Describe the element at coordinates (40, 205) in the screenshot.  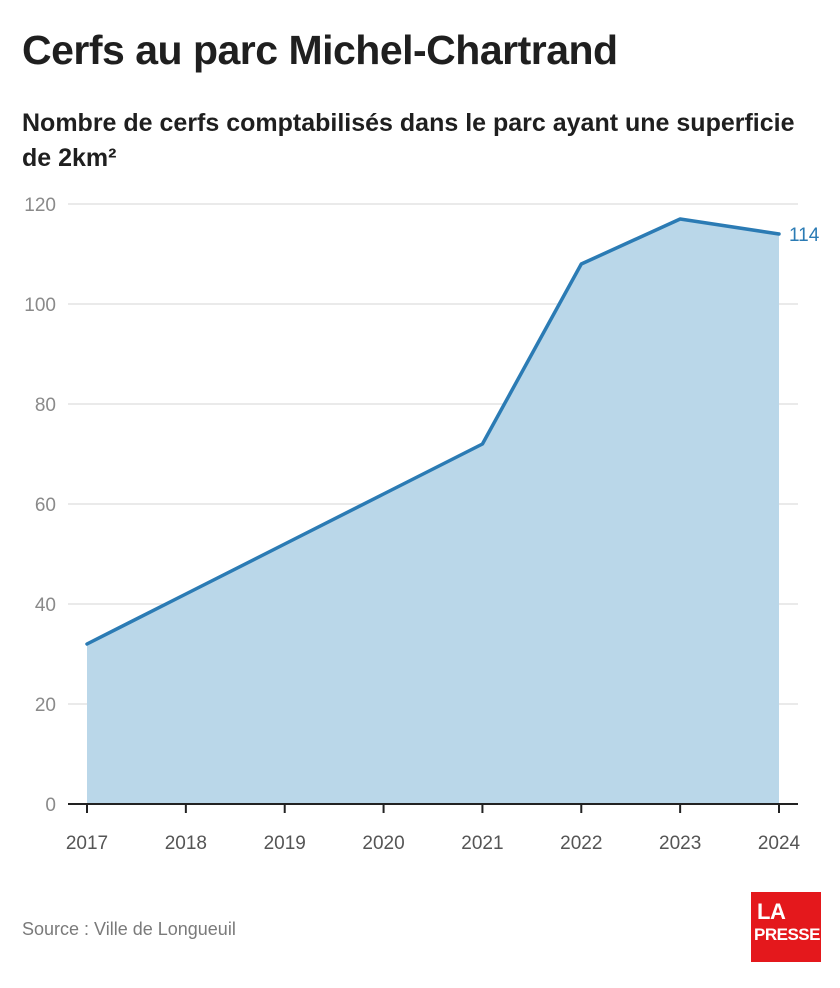
I see `y-tick-label: 120` at that location.